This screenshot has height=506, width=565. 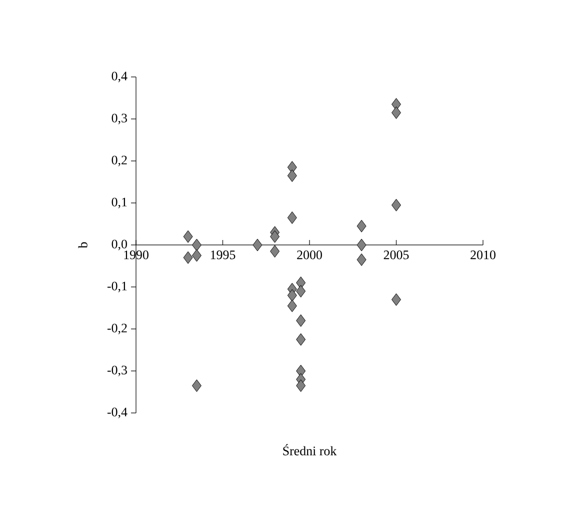 What do you see at coordinates (483, 255) in the screenshot?
I see `x-tick-label: 2010` at bounding box center [483, 255].